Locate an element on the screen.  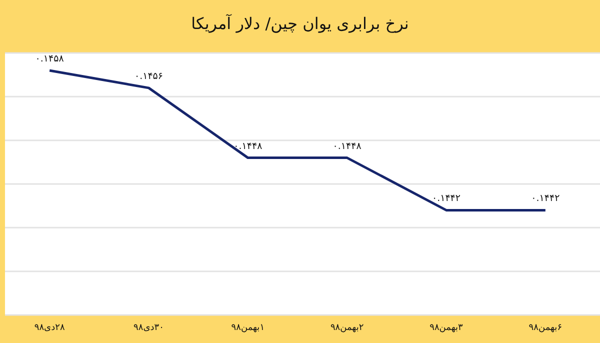
x-tick-label: ۳۰دی۹۸ is located at coordinates (149, 328).